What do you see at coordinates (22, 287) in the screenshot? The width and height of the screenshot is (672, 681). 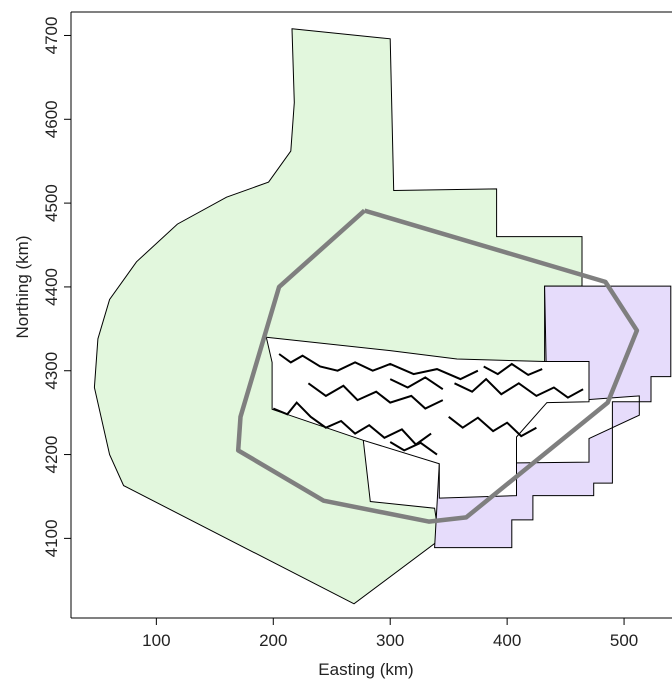 I see `y-axis-title: Northing (km)` at bounding box center [22, 287].